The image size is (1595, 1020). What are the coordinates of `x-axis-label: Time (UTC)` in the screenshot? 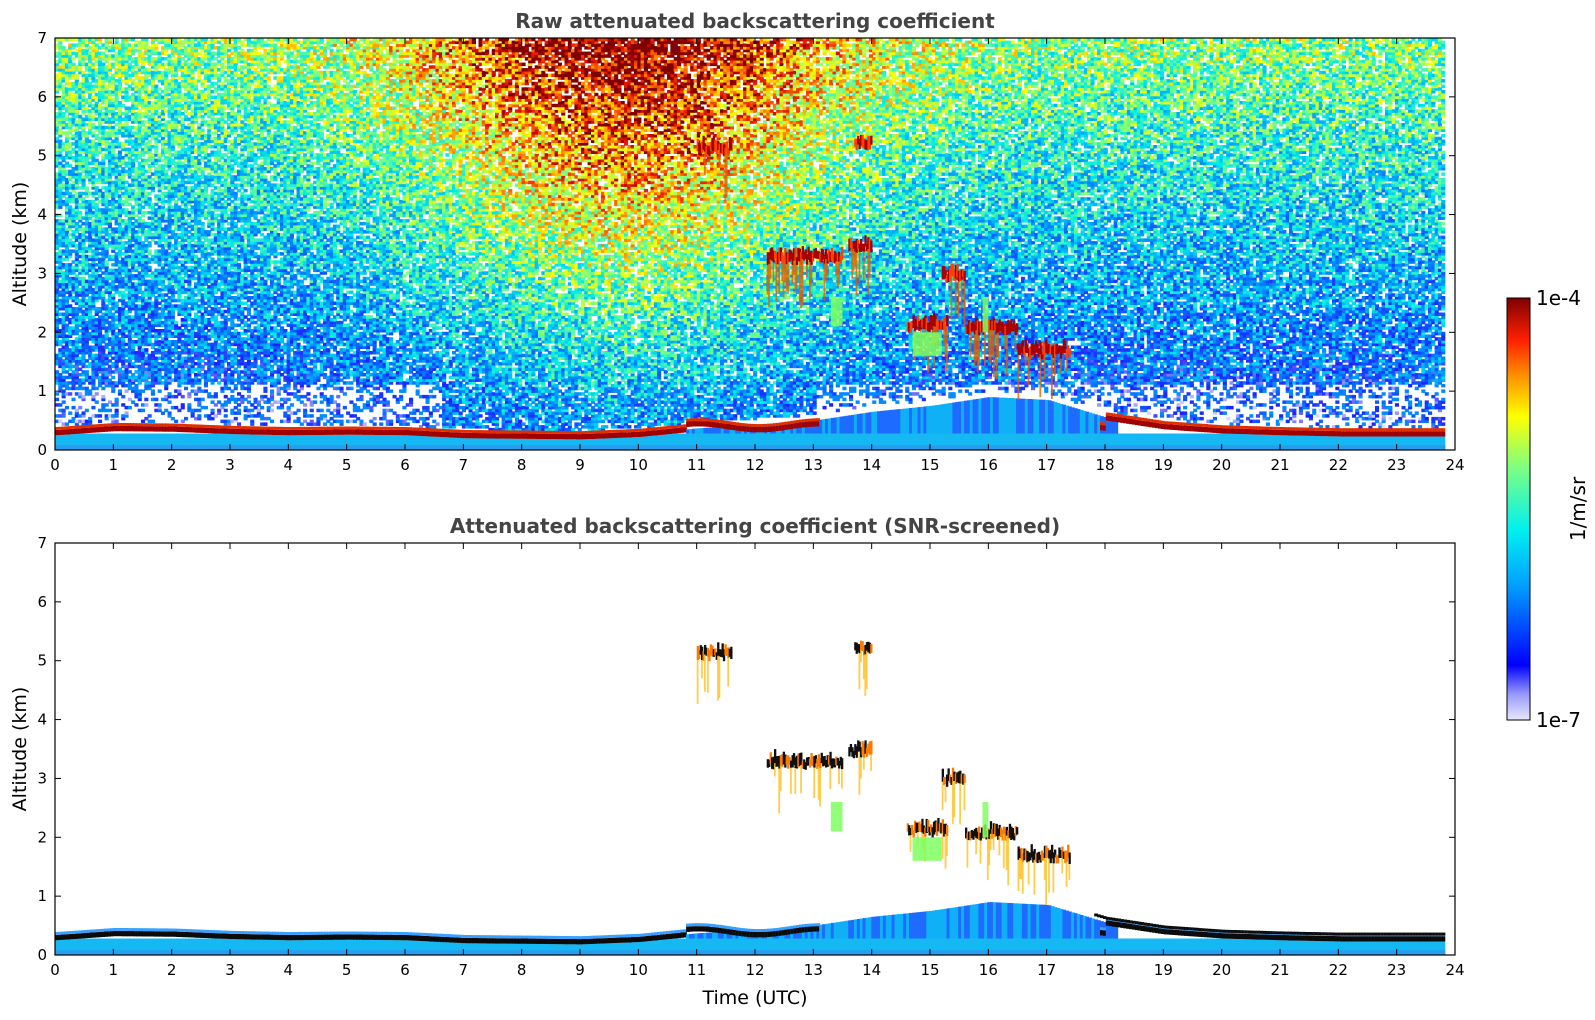 It's located at (754, 998).